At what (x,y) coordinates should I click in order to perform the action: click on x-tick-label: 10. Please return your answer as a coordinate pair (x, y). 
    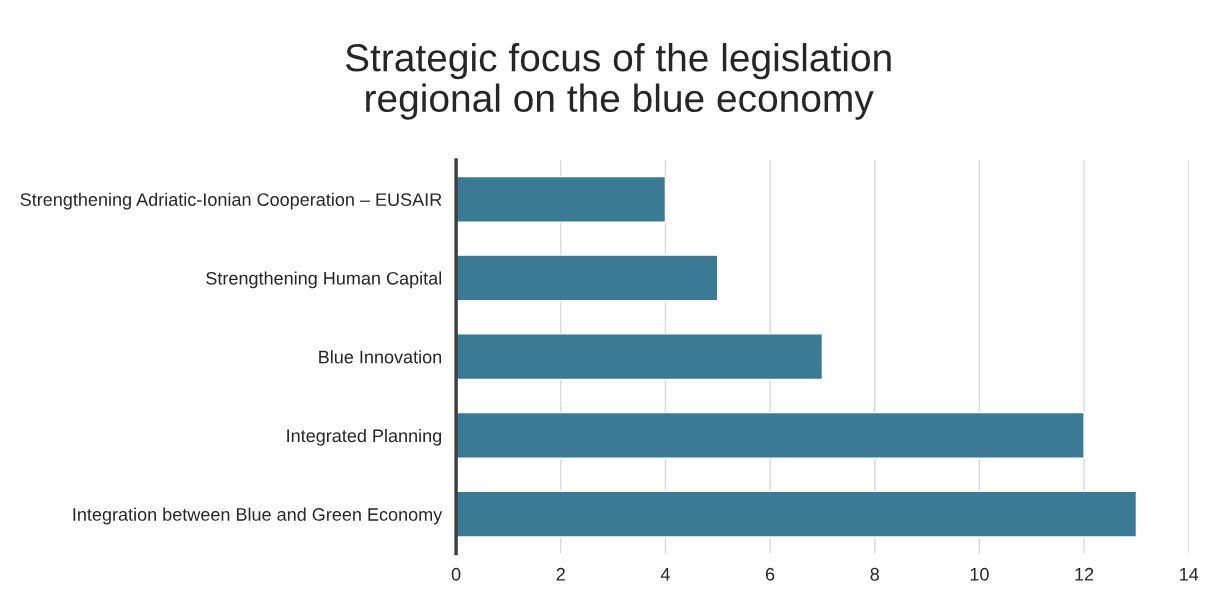
    Looking at the image, I should click on (979, 574).